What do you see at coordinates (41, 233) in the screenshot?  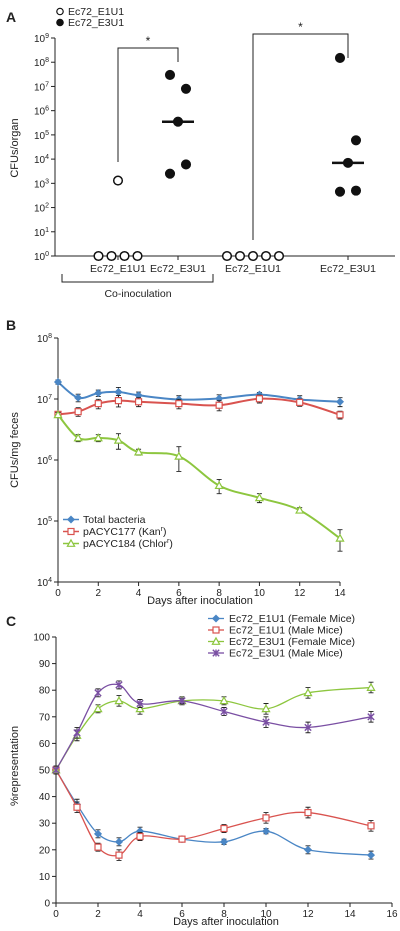 I see `panel-a-y-tick-label: 10¹` at bounding box center [41, 233].